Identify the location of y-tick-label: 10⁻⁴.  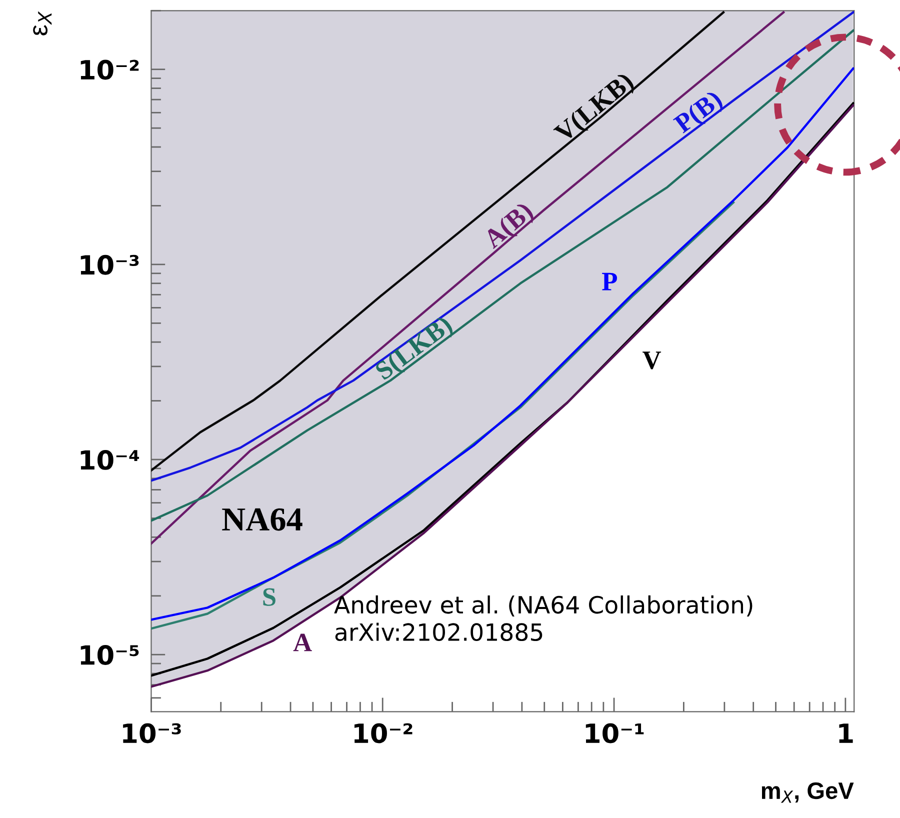
(110, 460).